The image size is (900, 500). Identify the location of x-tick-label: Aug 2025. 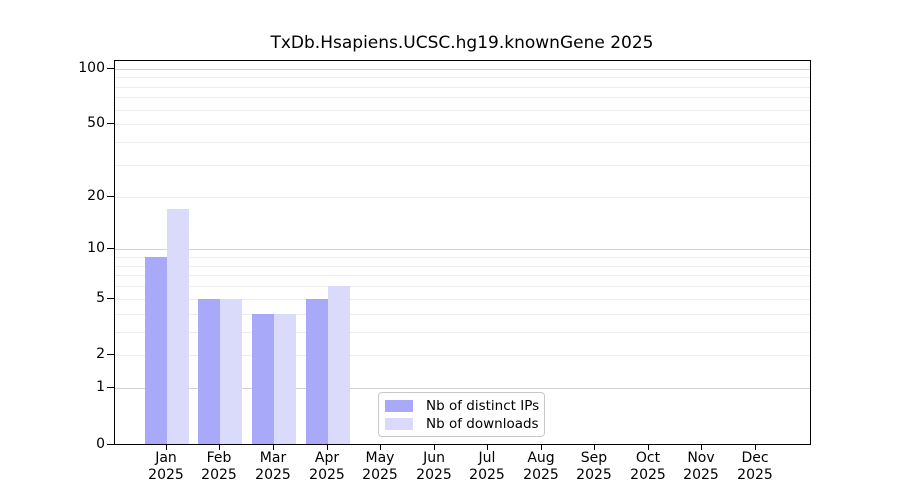
(541, 467).